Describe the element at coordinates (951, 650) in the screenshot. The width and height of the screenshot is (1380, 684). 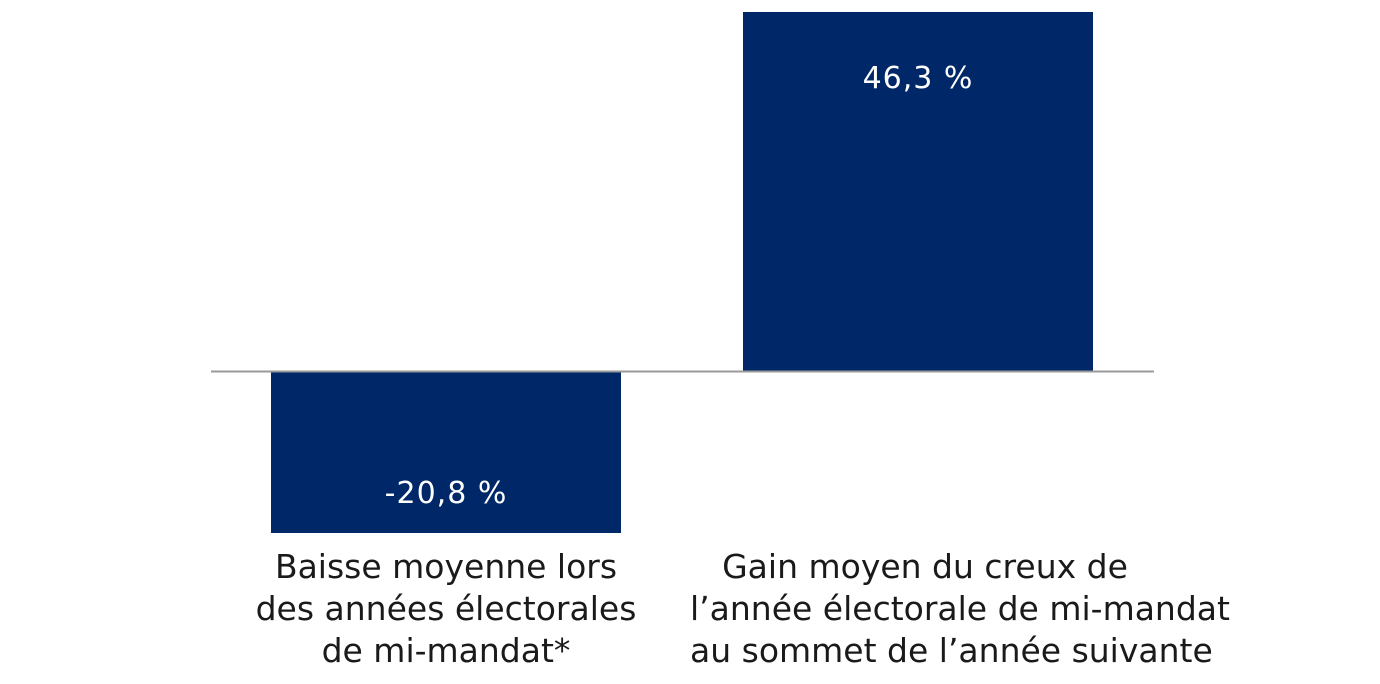
I see `category-label-gain-line-3: au sommet de l’année suivante` at that location.